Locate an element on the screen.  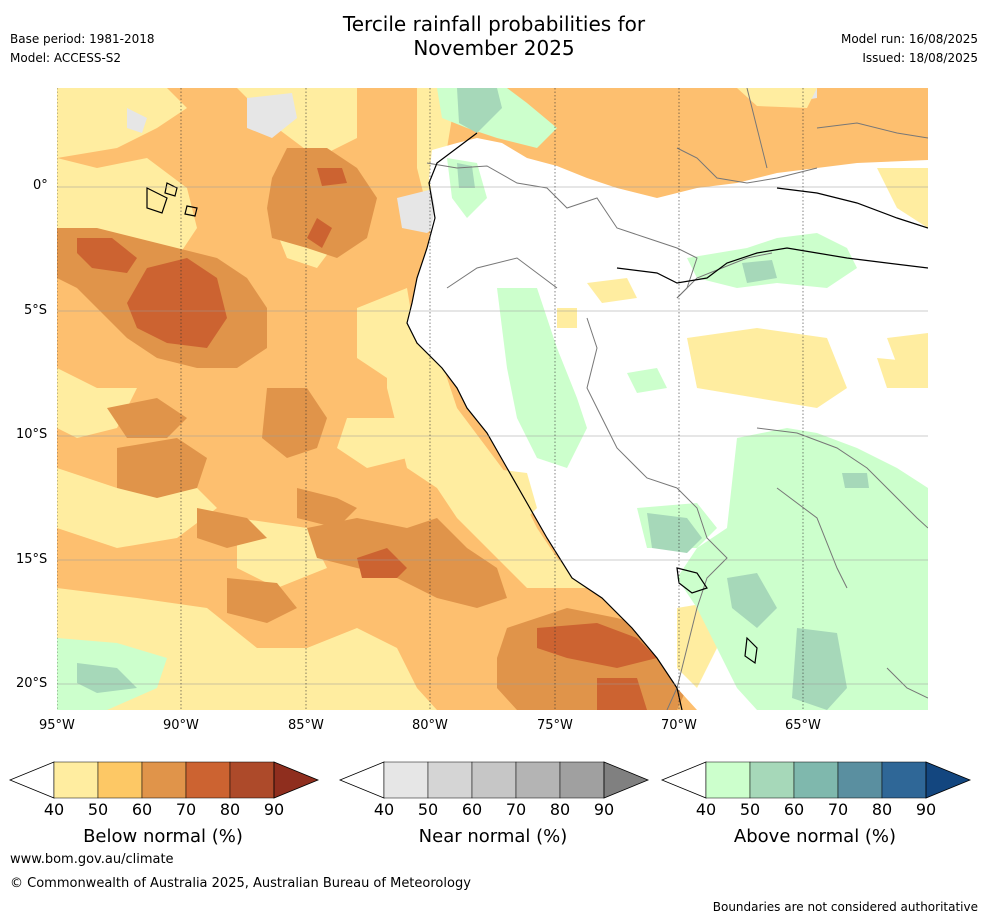
model-run-label: Model run: 16/08/2025 is located at coordinates (909, 39).